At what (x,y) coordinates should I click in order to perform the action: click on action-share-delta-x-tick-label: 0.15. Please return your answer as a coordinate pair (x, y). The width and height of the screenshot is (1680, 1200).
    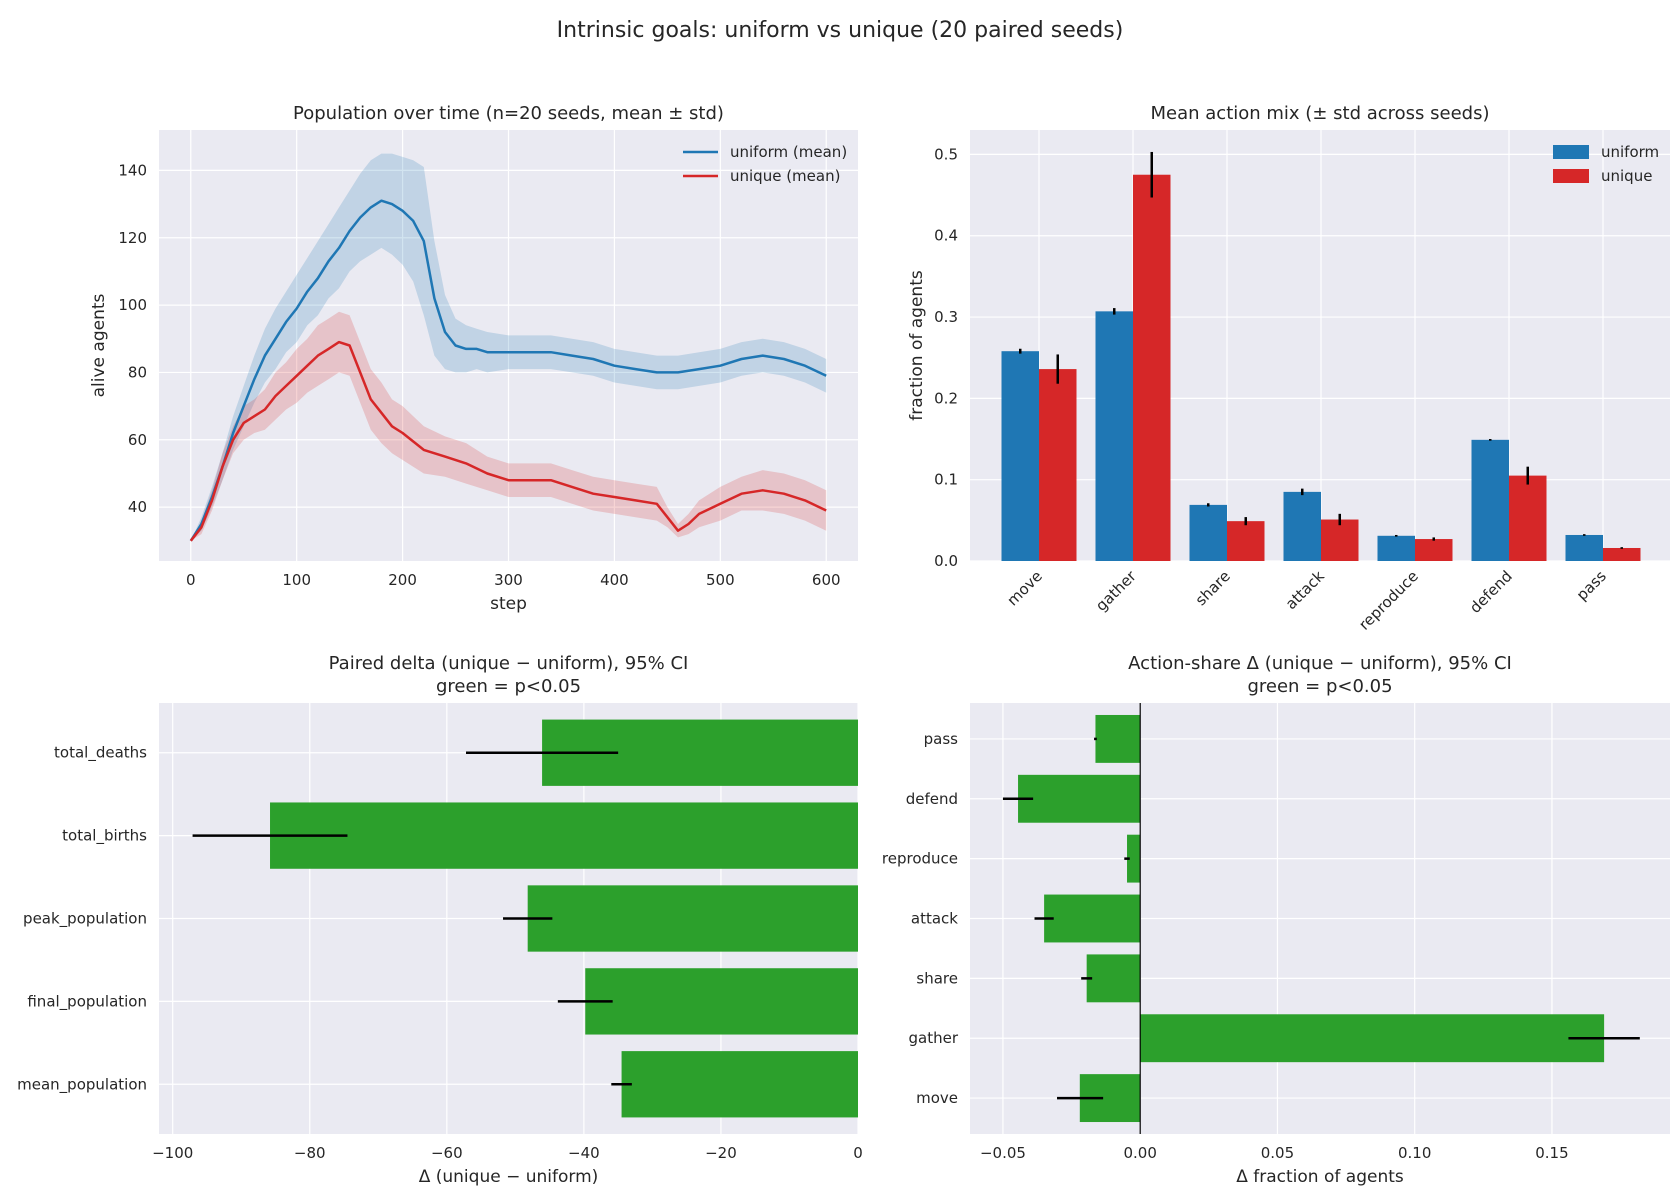
    Looking at the image, I should click on (1551, 1153).